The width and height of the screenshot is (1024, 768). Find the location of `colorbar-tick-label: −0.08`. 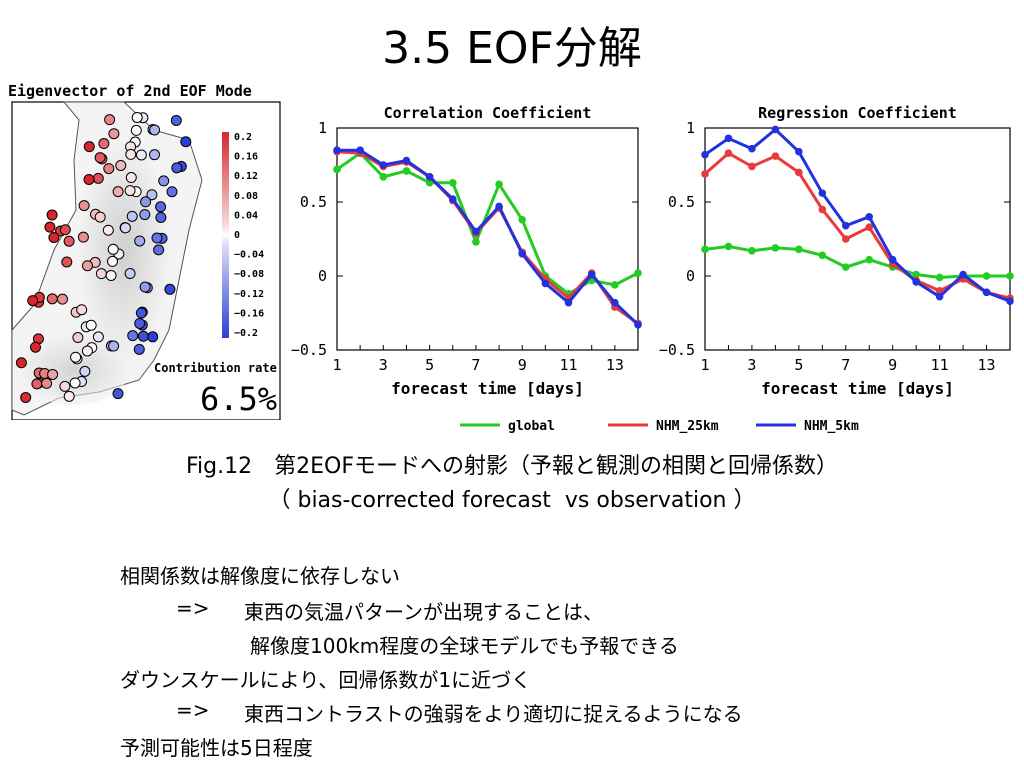

colorbar-tick-label: −0.08 is located at coordinates (249, 274).